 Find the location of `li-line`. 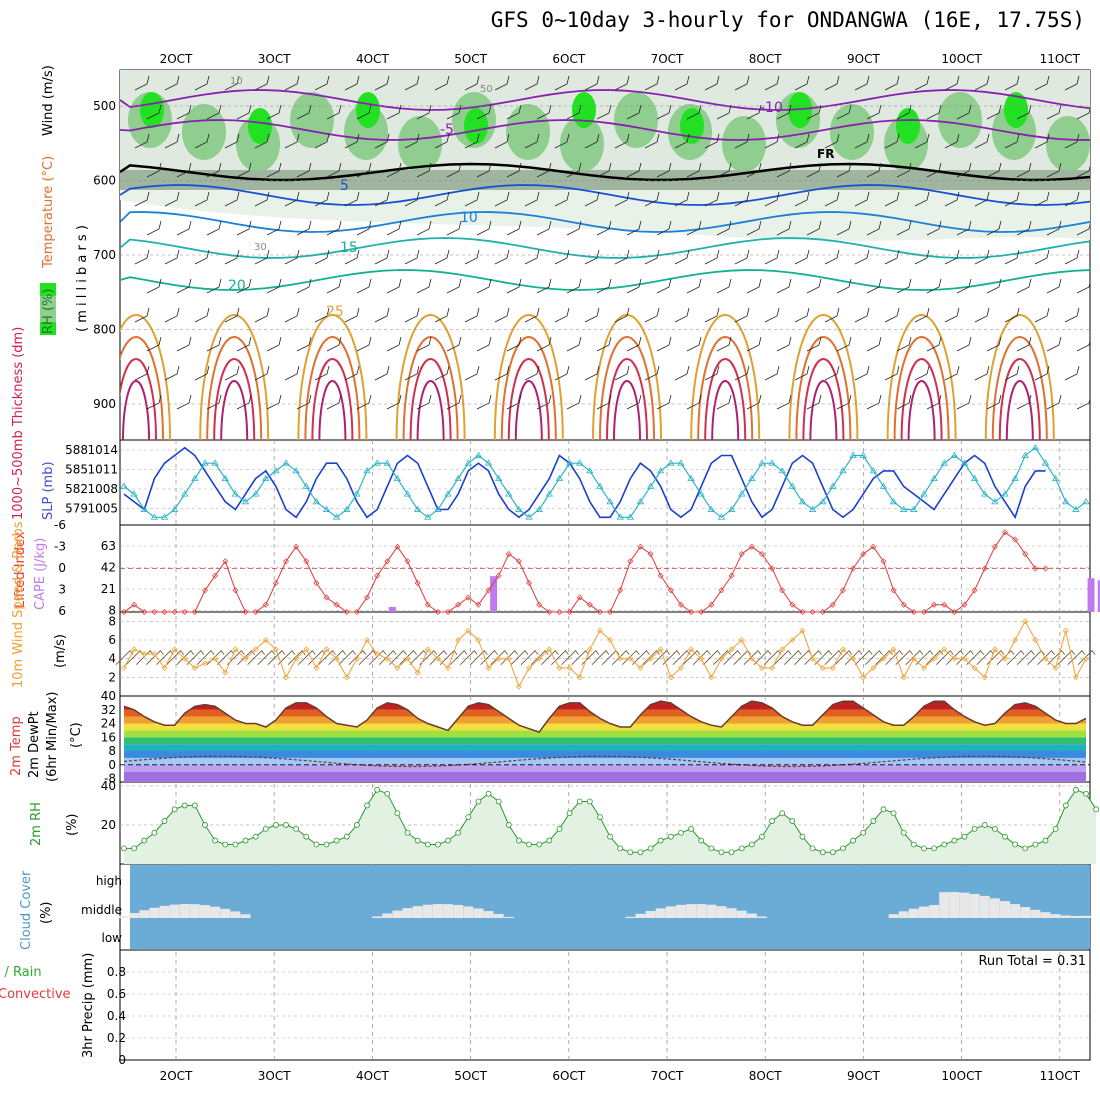

li-line is located at coordinates (584, 572).